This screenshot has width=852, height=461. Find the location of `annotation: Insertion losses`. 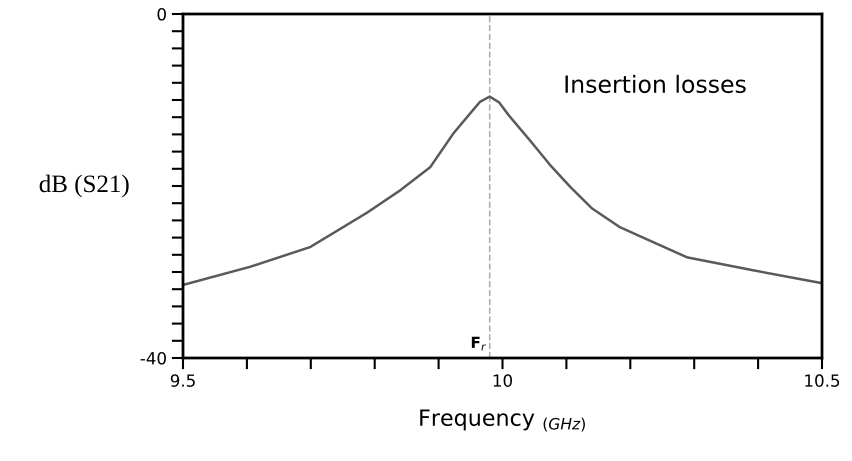

annotation: Insertion losses is located at coordinates (656, 84).